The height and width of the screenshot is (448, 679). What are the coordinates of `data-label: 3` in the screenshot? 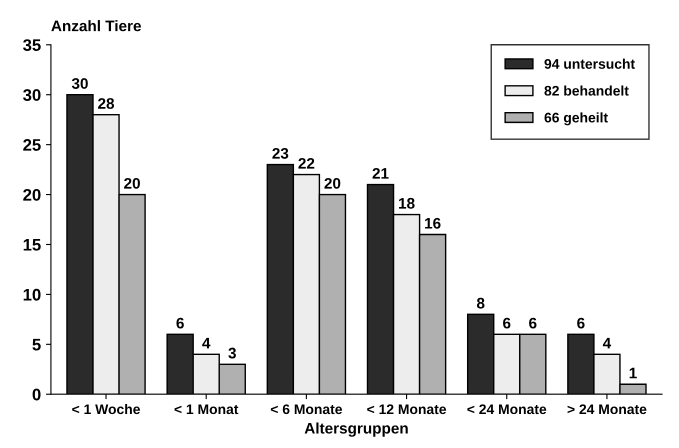 It's located at (232, 353).